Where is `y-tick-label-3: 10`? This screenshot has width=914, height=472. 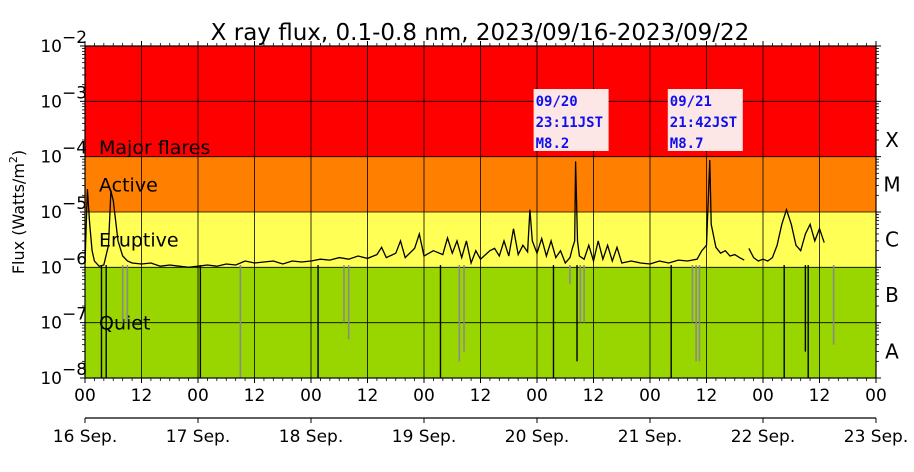
y-tick-label-3: 10 is located at coordinates (51, 213).